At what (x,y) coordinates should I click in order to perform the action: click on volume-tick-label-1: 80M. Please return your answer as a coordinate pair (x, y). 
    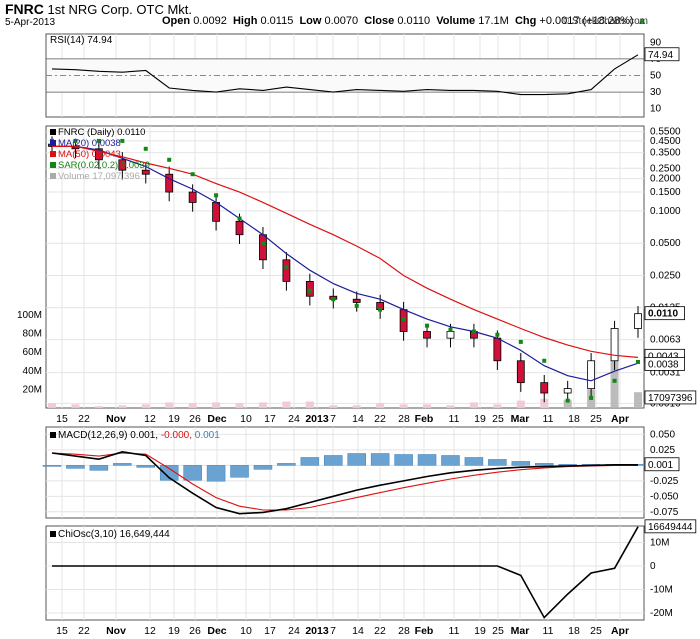
    Looking at the image, I should click on (32, 334).